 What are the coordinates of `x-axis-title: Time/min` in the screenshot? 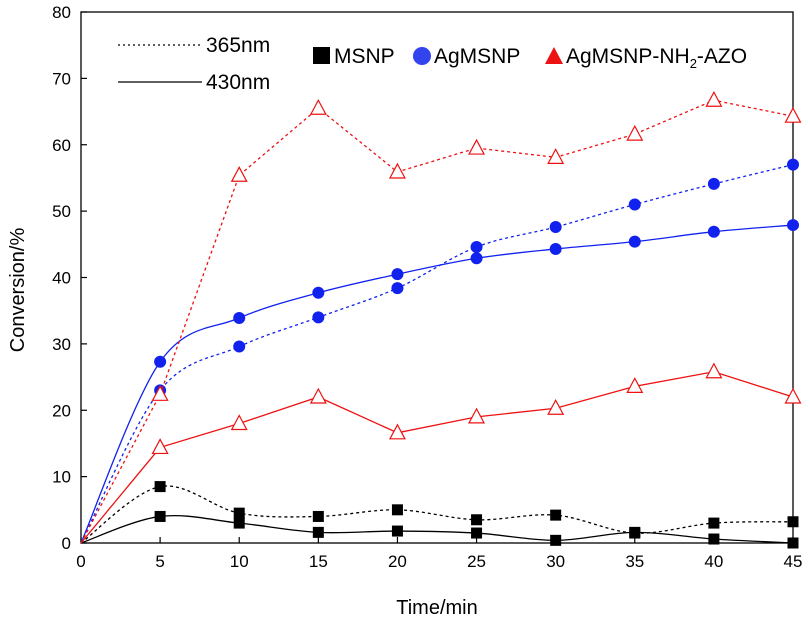 It's located at (436, 608).